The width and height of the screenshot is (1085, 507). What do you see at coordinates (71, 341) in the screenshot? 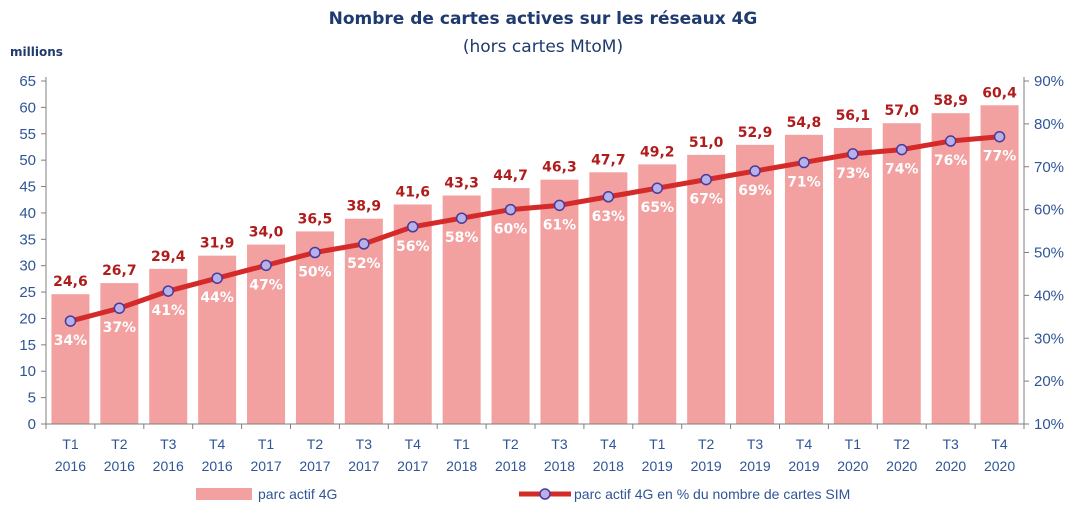
I see `percent-label: 34%` at bounding box center [71, 341].